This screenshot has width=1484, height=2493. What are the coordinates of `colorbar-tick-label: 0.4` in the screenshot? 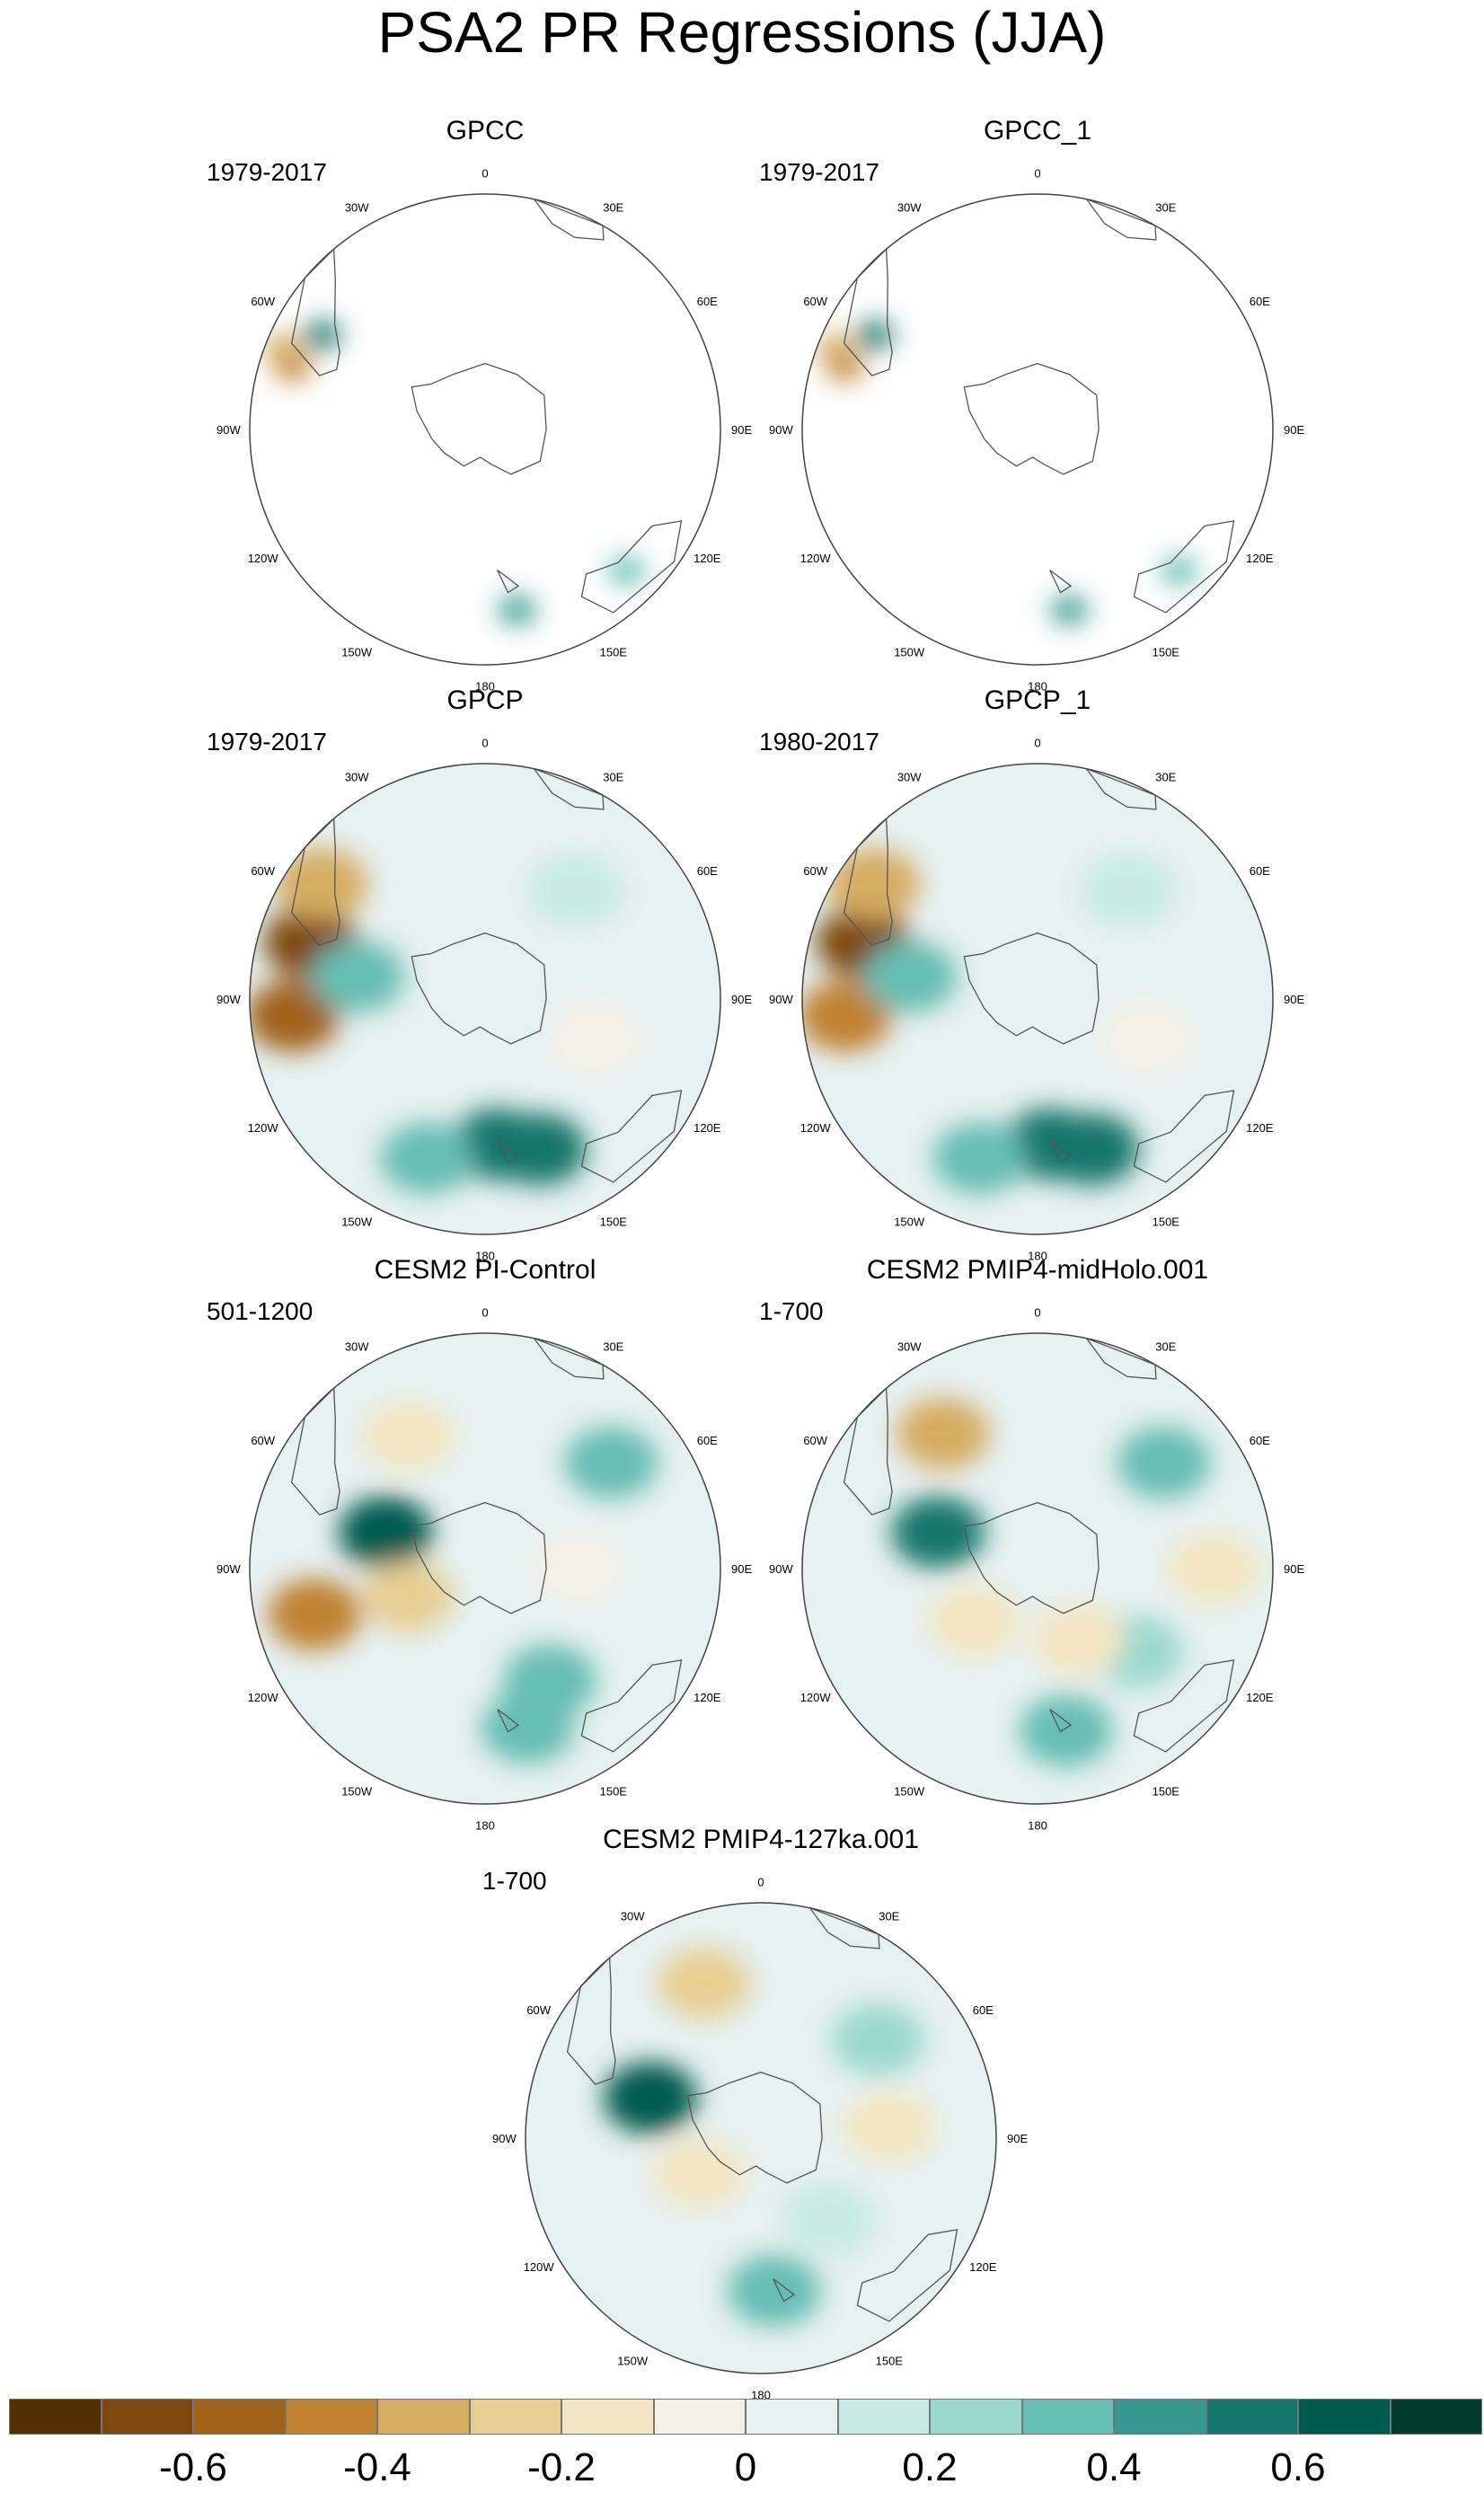 It's located at (1114, 2467).